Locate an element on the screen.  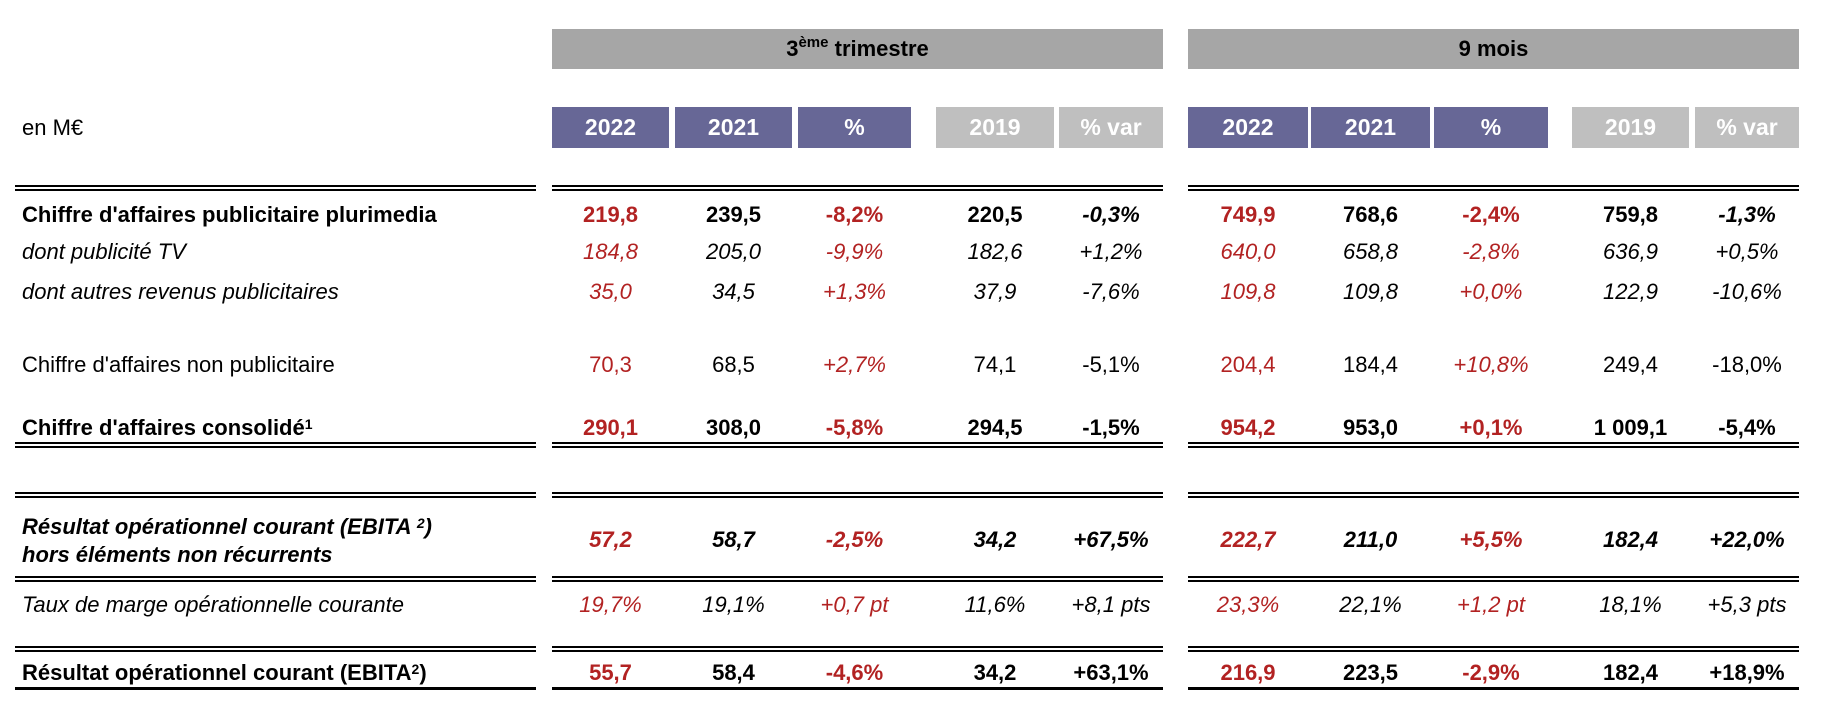
cell-q3-pct-var: -0,3% is located at coordinates (1111, 214).